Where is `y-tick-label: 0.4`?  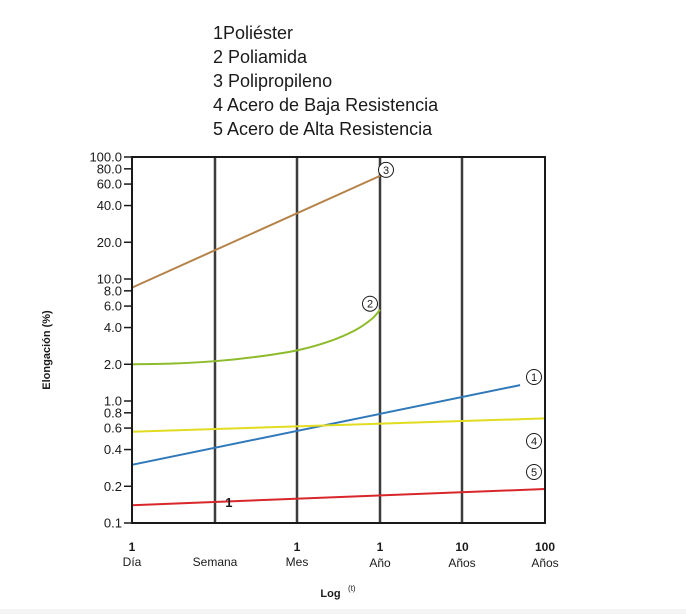 y-tick-label: 0.4 is located at coordinates (113, 449).